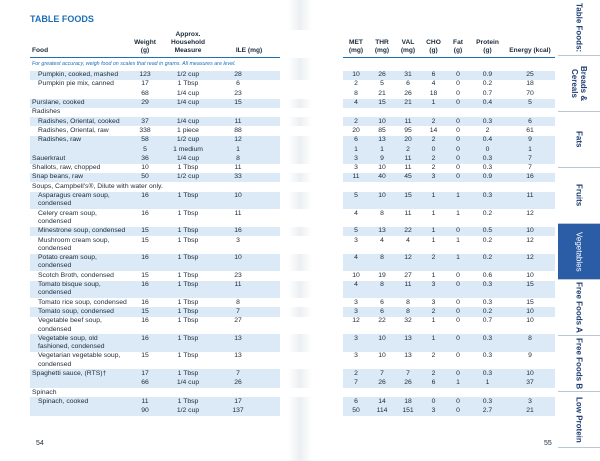 The image size is (600, 461). What do you see at coordinates (579, 420) in the screenshot?
I see `tab: Low Protein` at bounding box center [579, 420].